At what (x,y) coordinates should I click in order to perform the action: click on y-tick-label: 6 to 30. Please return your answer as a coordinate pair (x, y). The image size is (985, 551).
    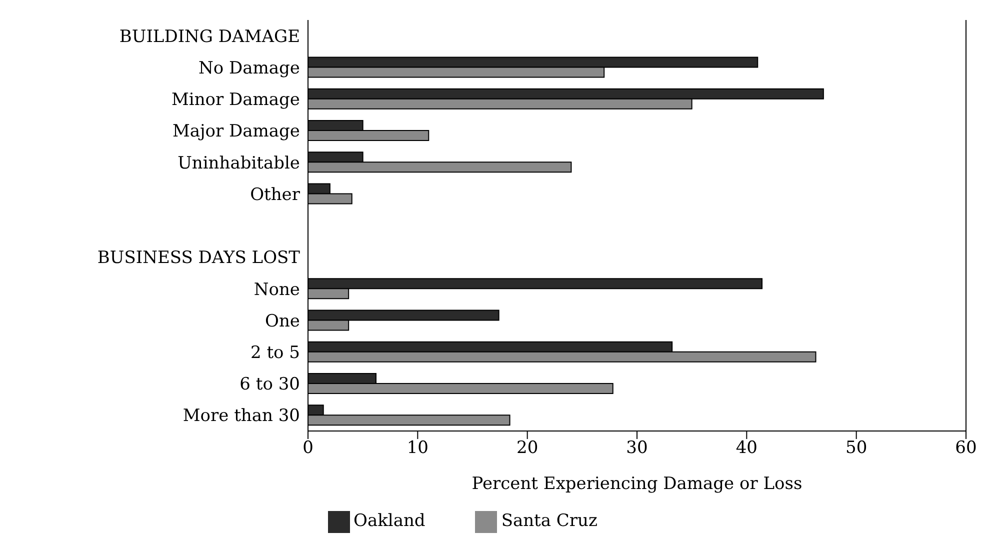
    Looking at the image, I should click on (270, 384).